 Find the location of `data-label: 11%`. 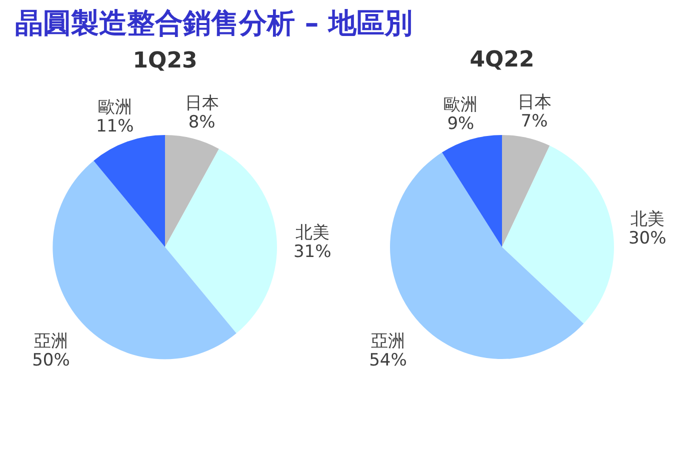

data-label: 11% is located at coordinates (115, 126).